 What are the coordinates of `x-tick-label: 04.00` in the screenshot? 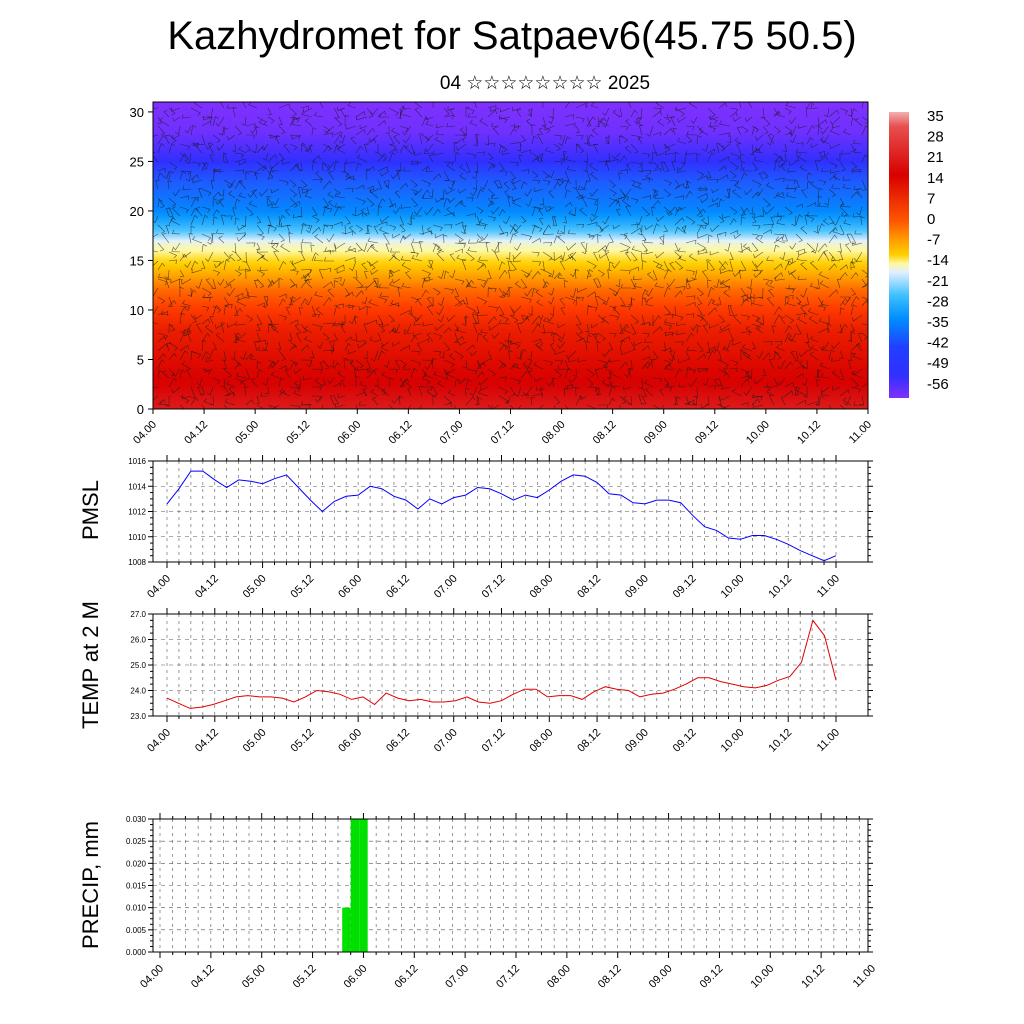 It's located at (159, 741).